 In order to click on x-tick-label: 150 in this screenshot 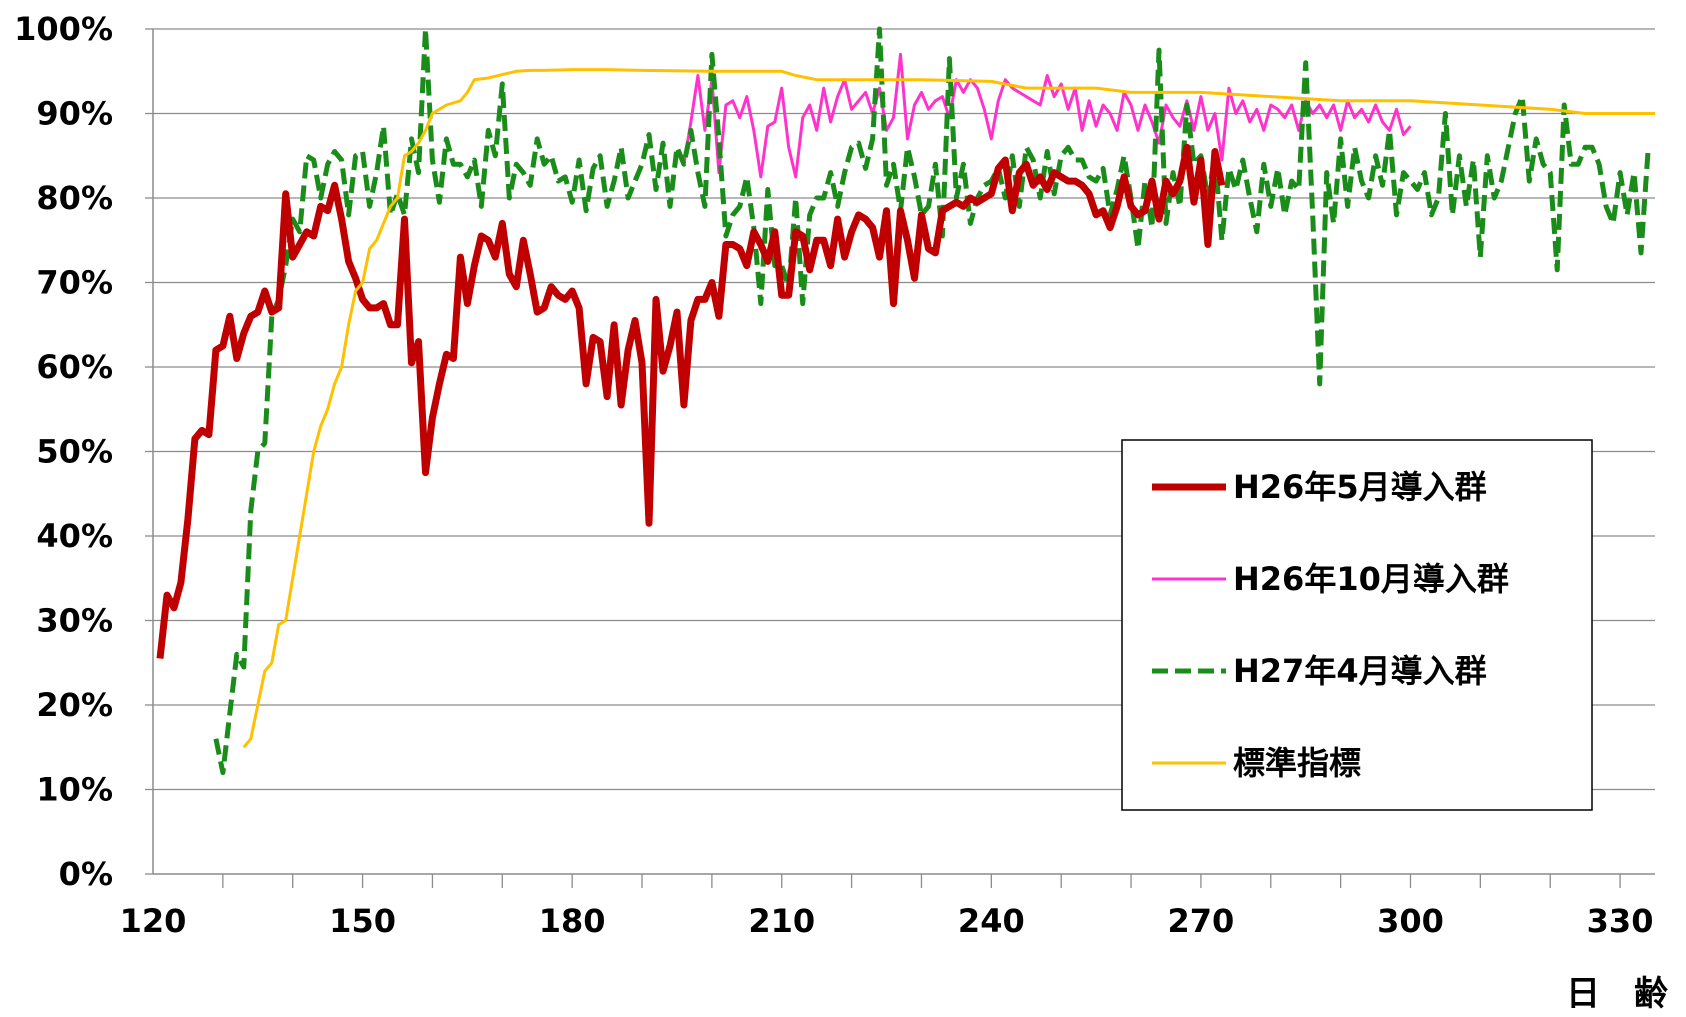, I will do `click(362, 921)`.